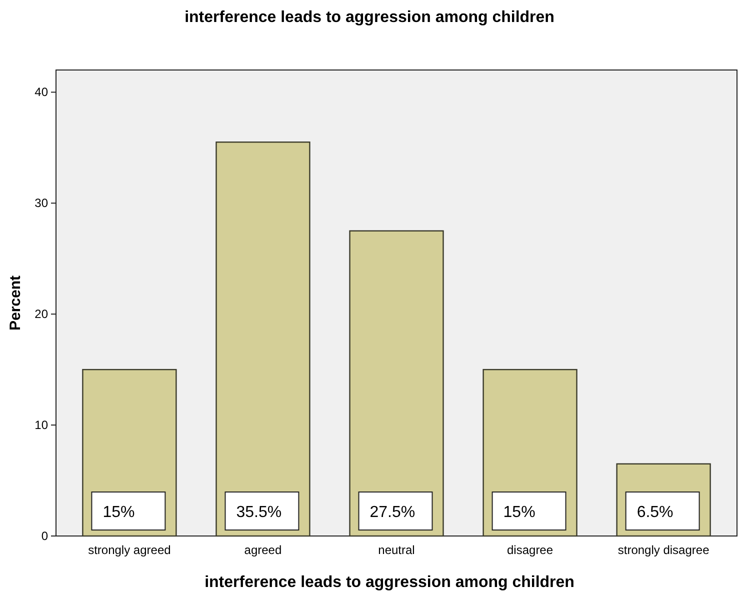  I want to click on data-label: 6.5%, so click(655, 512).